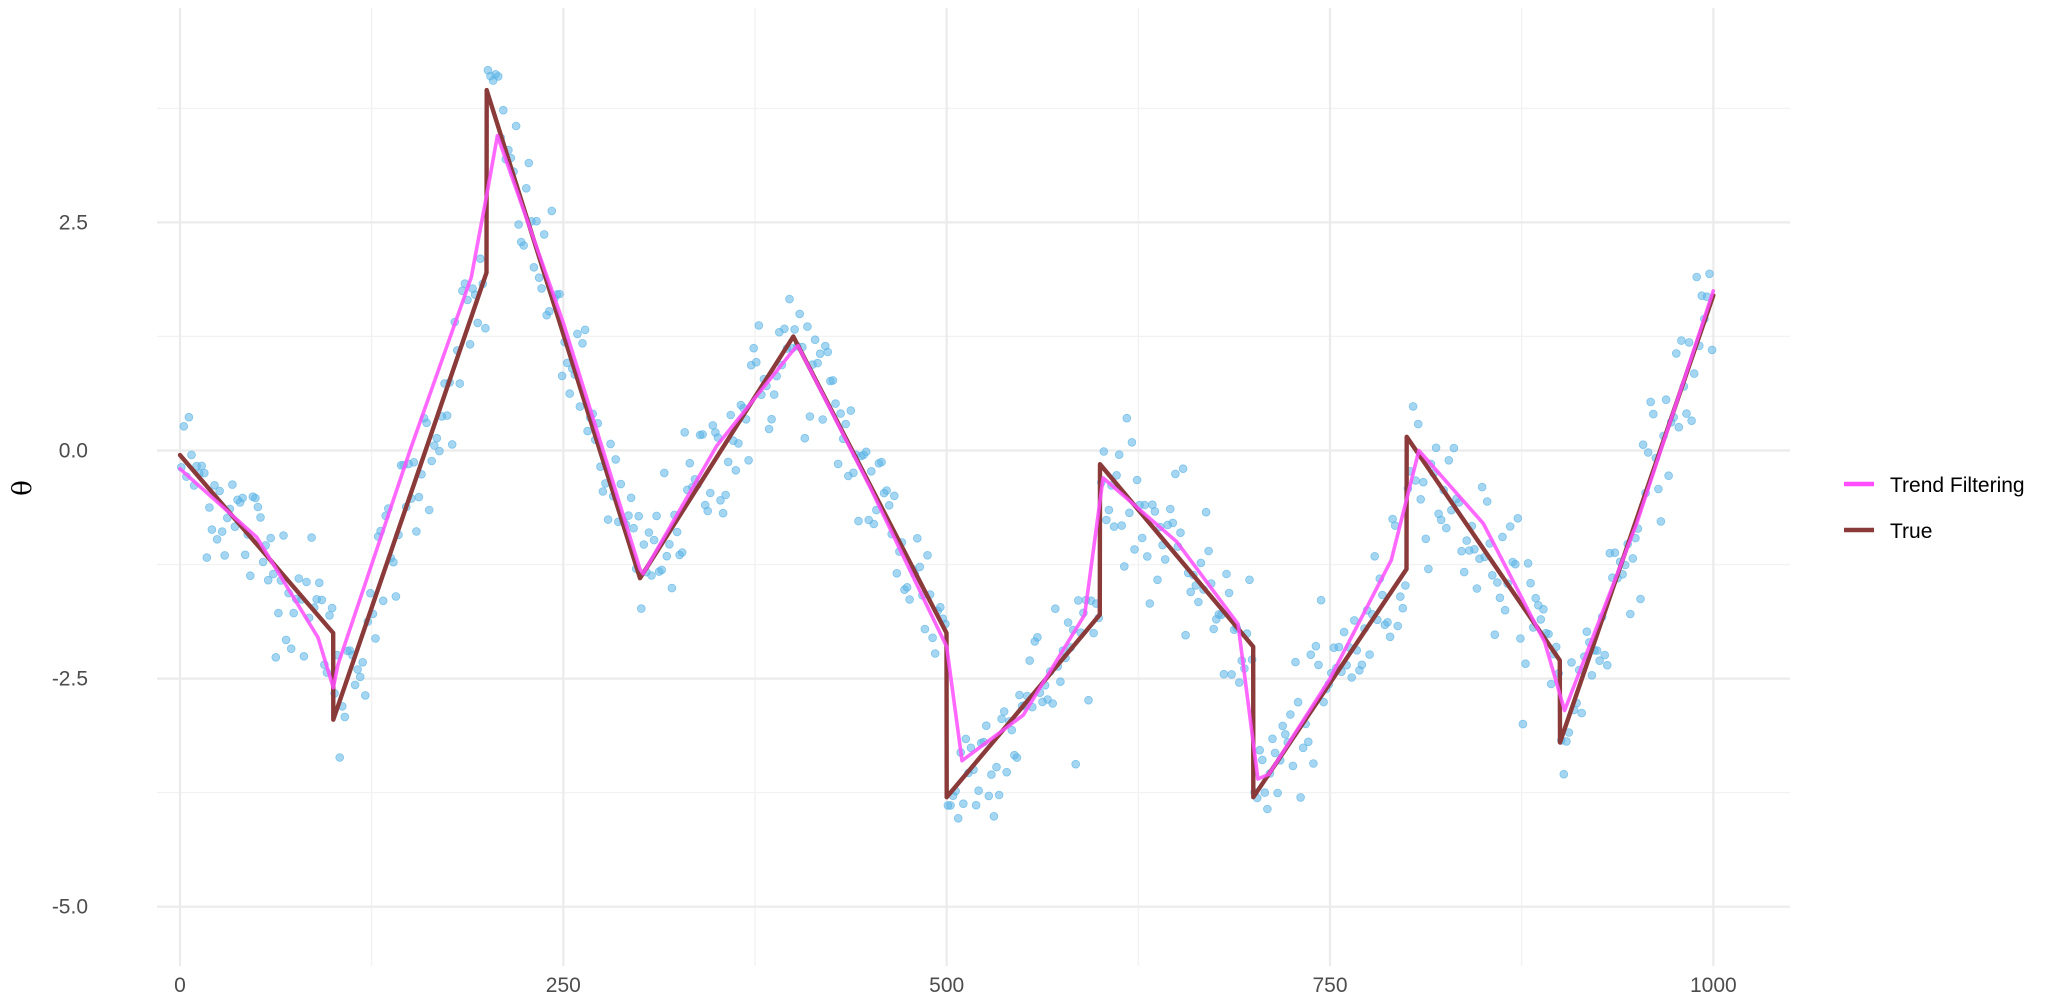 This screenshot has height=1000, width=2050. I want to click on x-tick-label: 750, so click(1329, 985).